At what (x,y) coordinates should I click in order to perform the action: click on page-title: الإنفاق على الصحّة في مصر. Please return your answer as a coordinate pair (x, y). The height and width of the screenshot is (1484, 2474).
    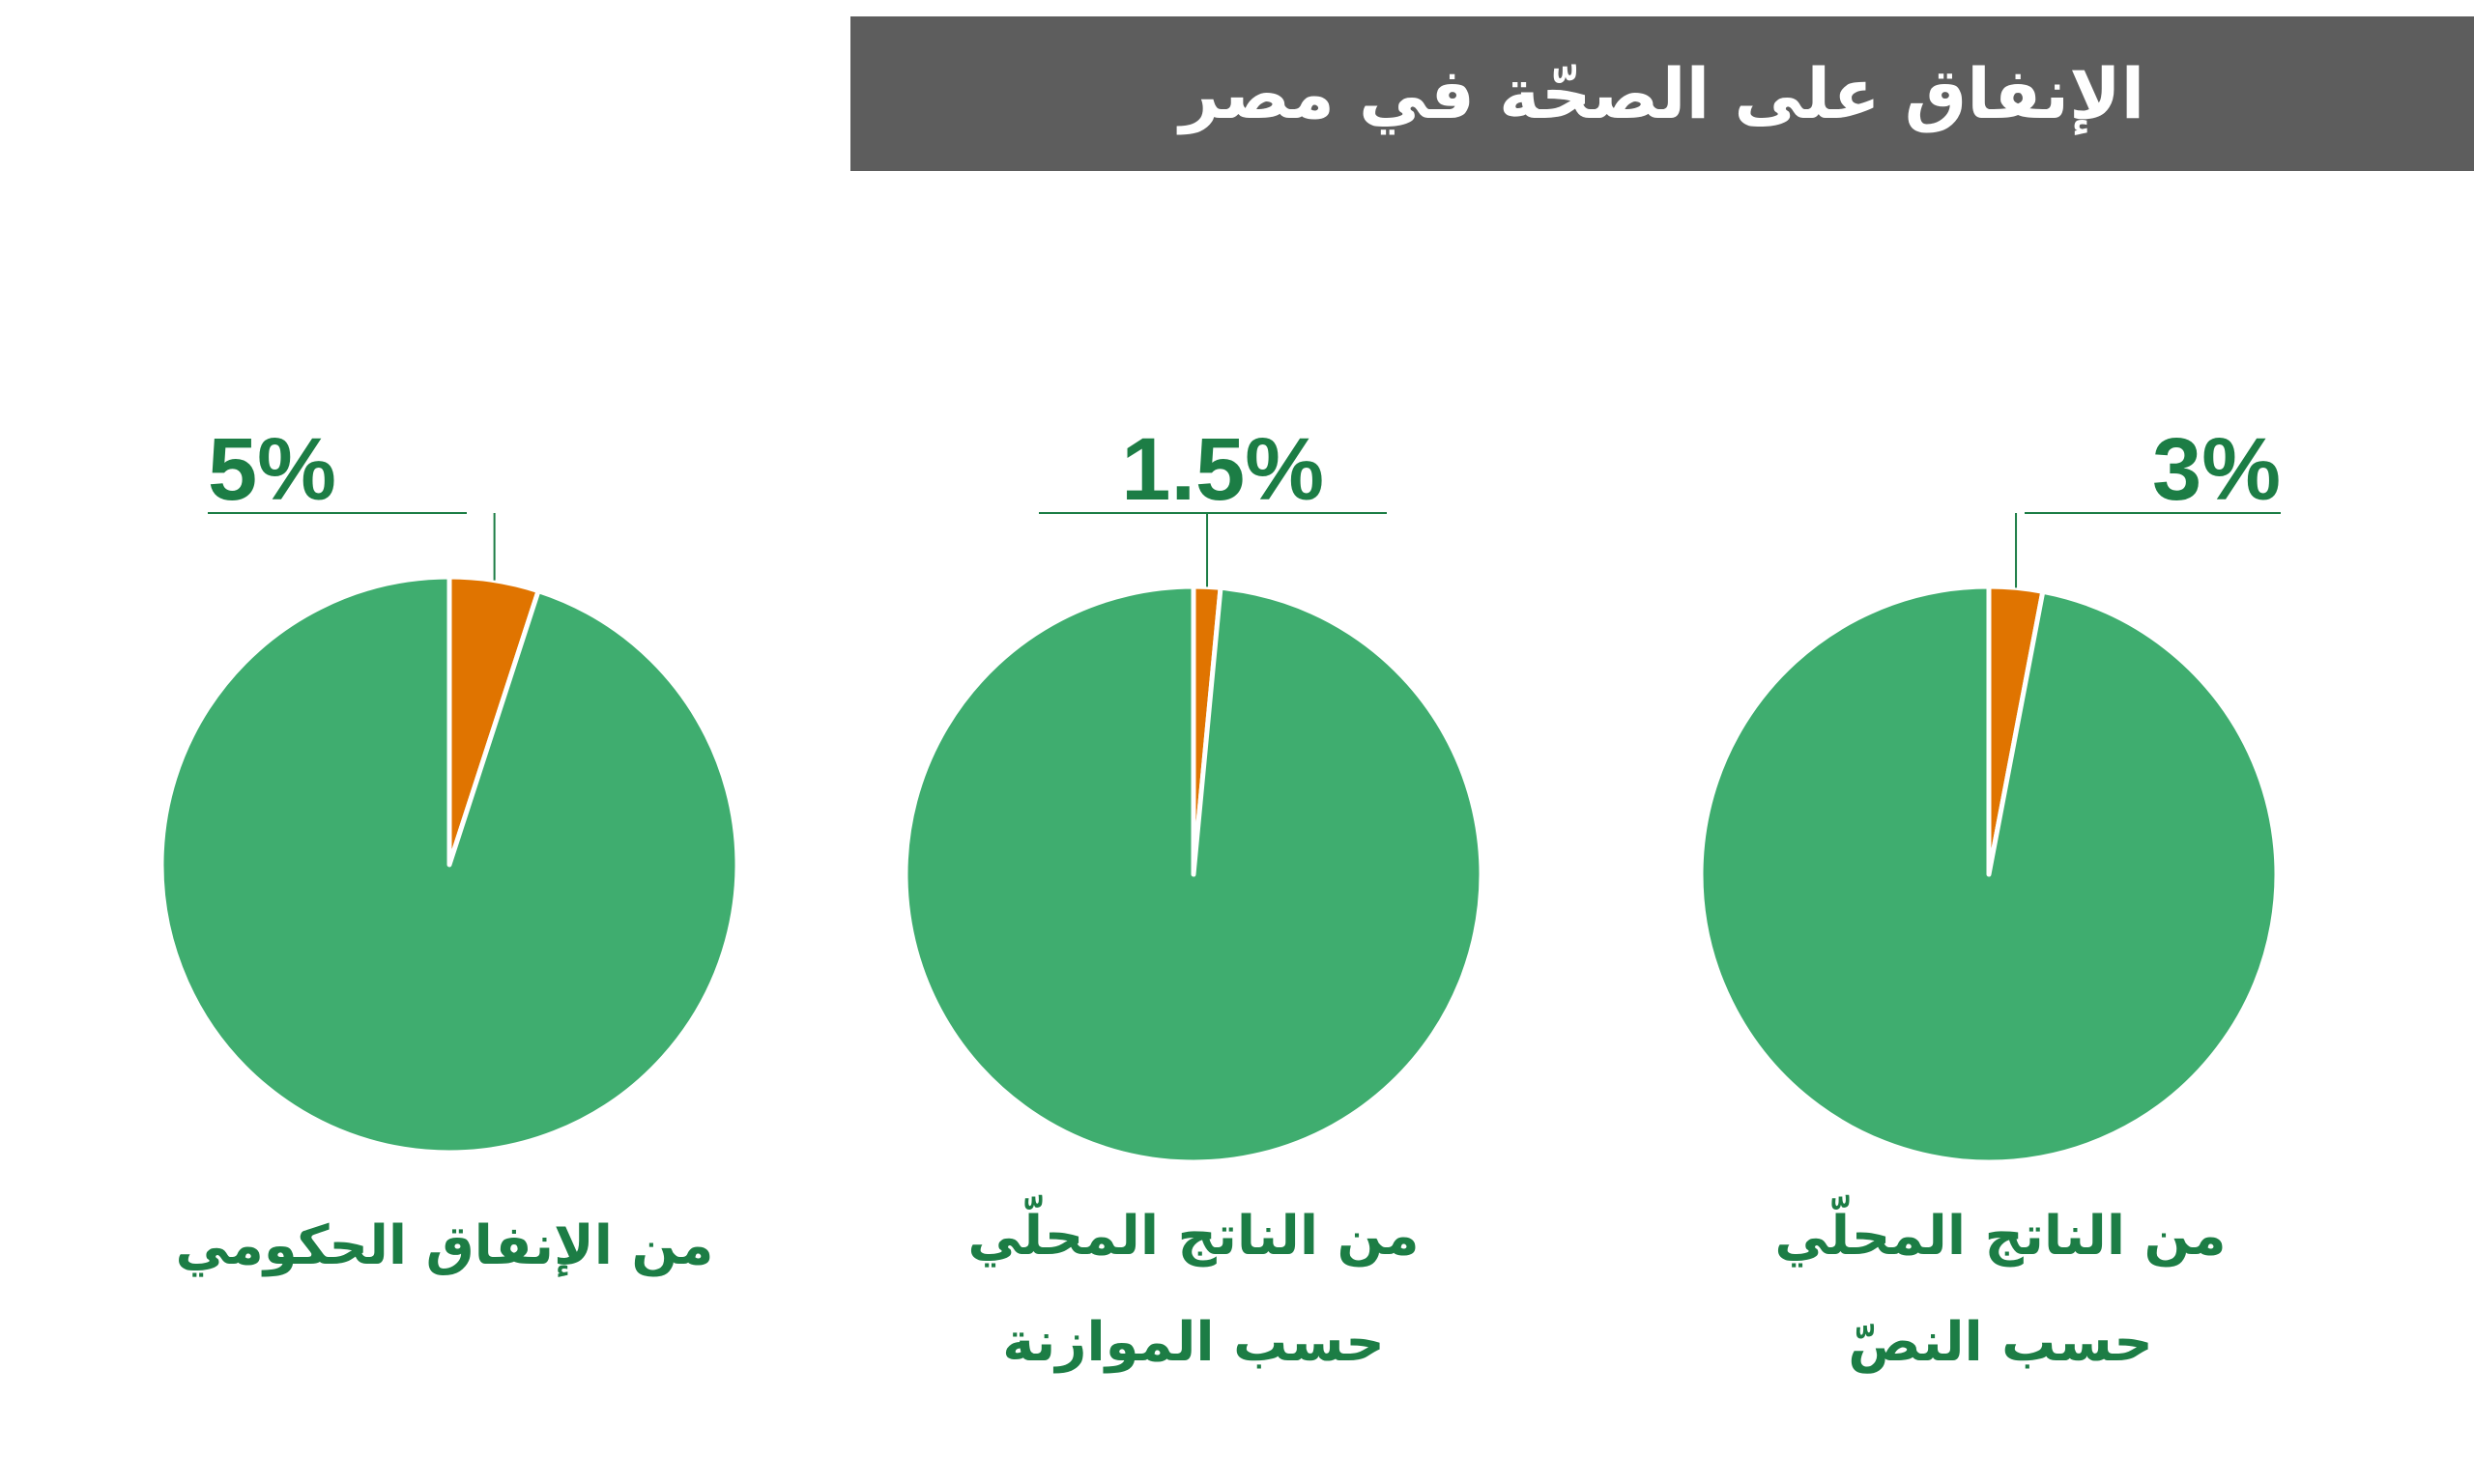
    Looking at the image, I should click on (1662, 93).